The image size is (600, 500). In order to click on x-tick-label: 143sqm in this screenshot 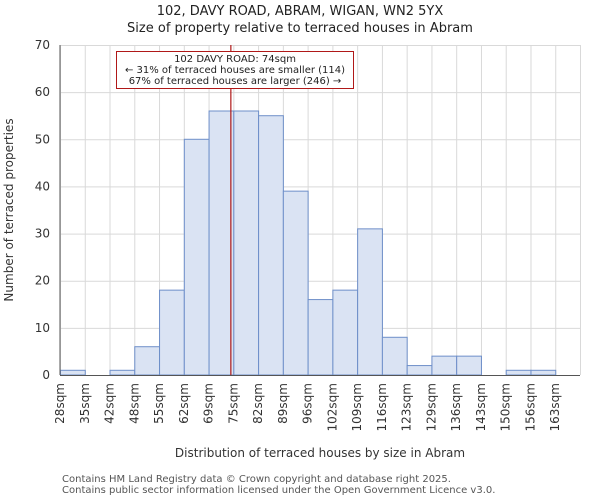, I will do `click(481, 407)`.